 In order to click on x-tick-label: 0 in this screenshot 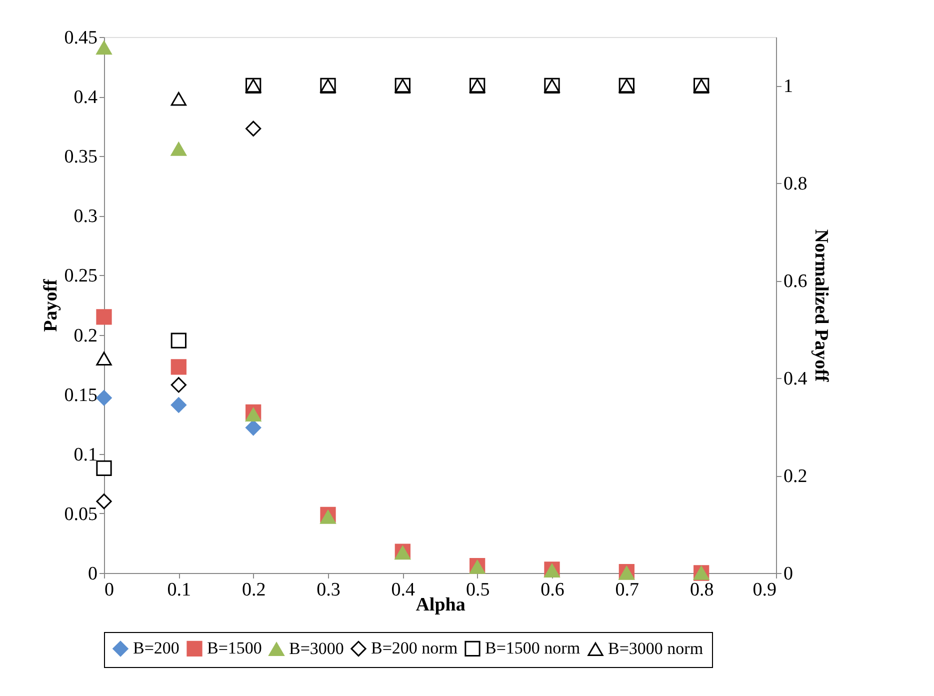, I will do `click(109, 590)`.